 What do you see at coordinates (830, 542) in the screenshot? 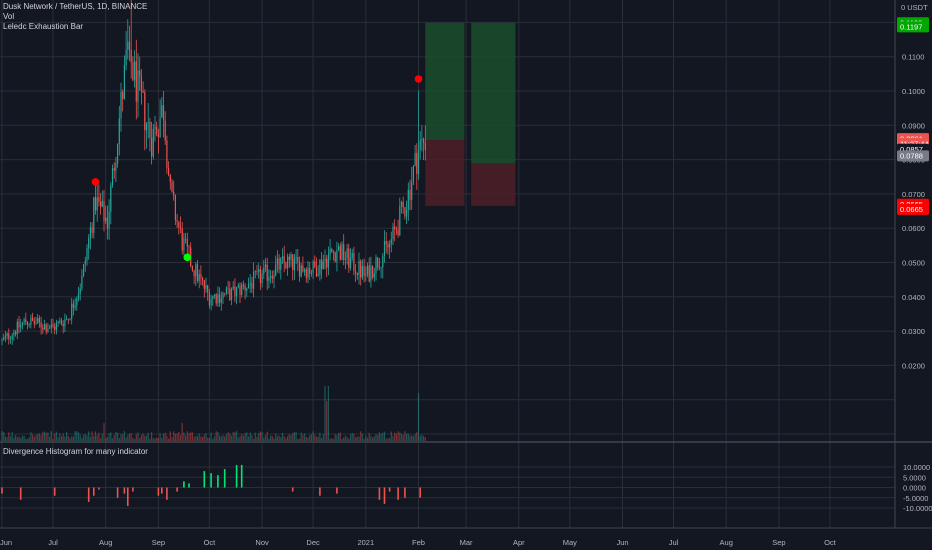
I see `time-tick-label: Oct` at bounding box center [830, 542].